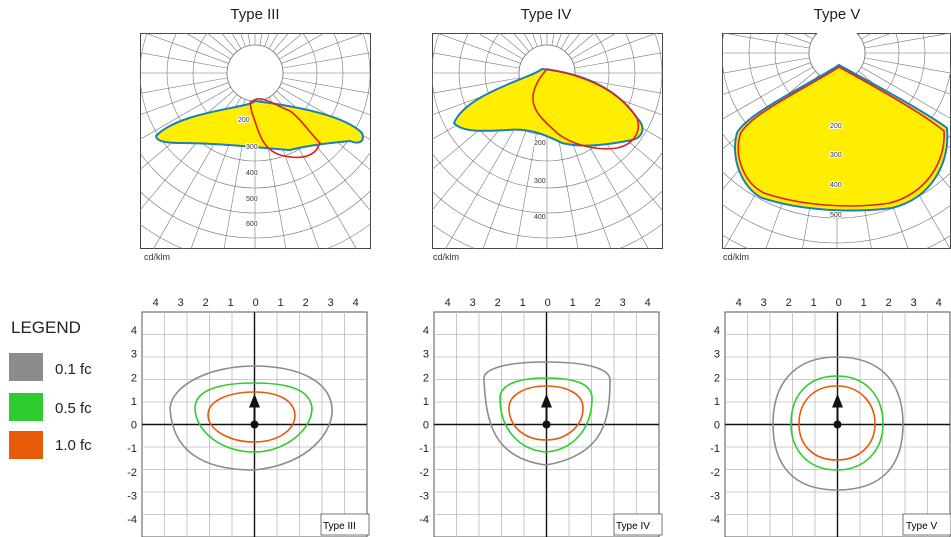 Image resolution: width=951 pixels, height=537 pixels. I want to click on polar-tick: 600, so click(252, 224).